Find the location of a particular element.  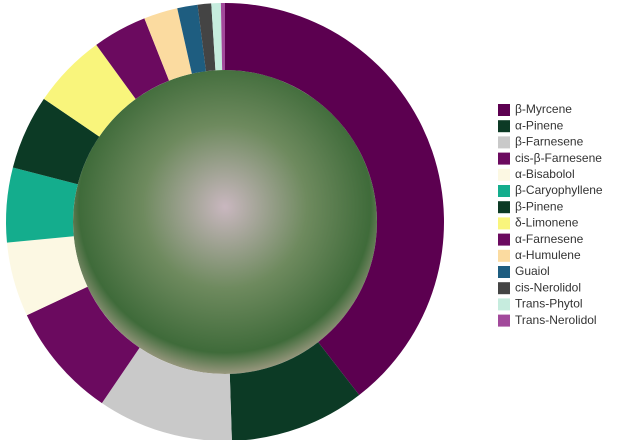

legend-label: Trans-Nerolidol is located at coordinates (556, 320).